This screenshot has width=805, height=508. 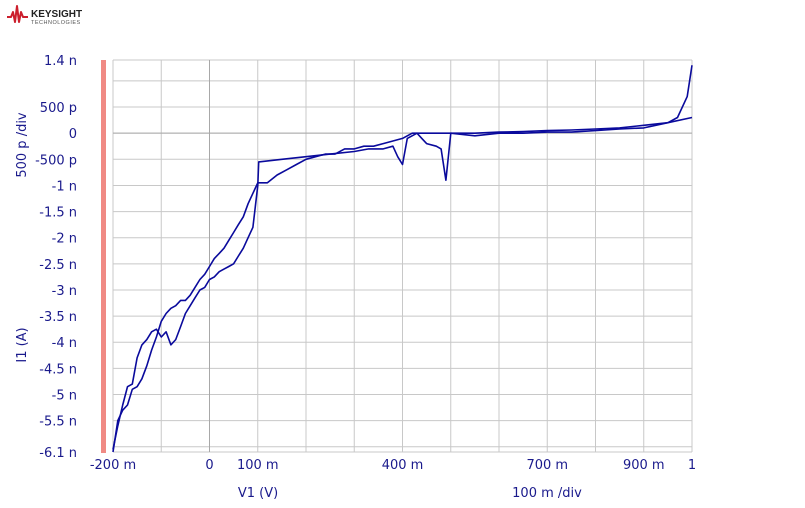 I want to click on y-scale-label: 500 p /div, so click(x=22, y=145).